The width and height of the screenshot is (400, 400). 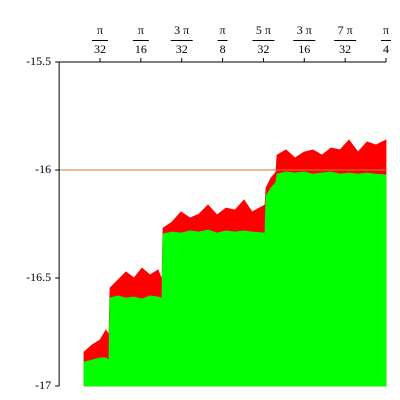 I want to click on numerator: 7 π, so click(x=345, y=30).